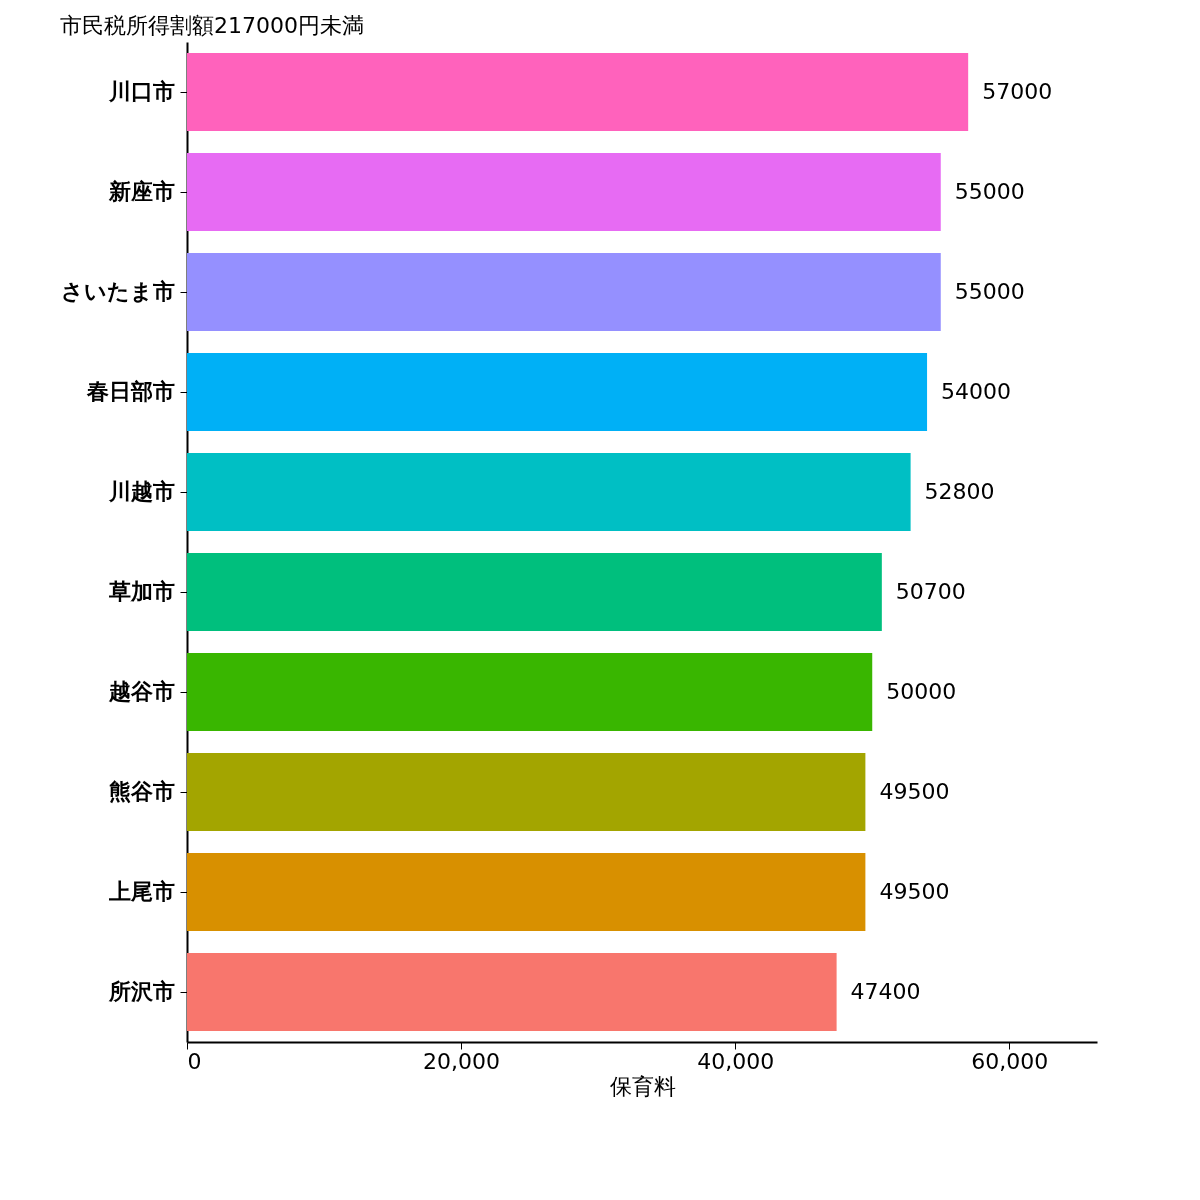 The height and width of the screenshot is (1200, 1200). What do you see at coordinates (642, 1086) in the screenshot?
I see `x-axis-title: 保育料` at bounding box center [642, 1086].